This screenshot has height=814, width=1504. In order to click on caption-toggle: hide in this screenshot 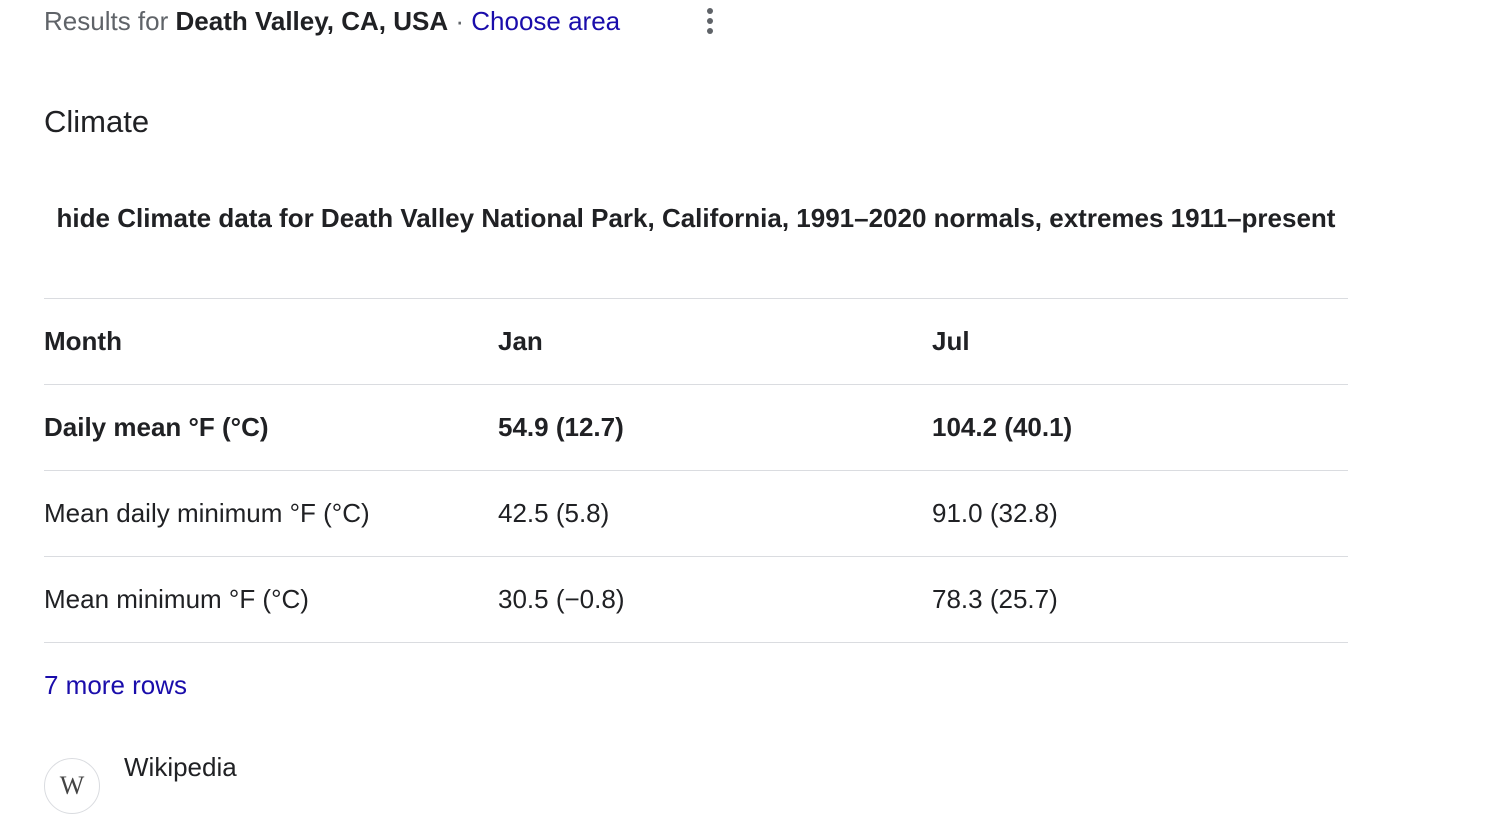, I will do `click(83, 218)`.